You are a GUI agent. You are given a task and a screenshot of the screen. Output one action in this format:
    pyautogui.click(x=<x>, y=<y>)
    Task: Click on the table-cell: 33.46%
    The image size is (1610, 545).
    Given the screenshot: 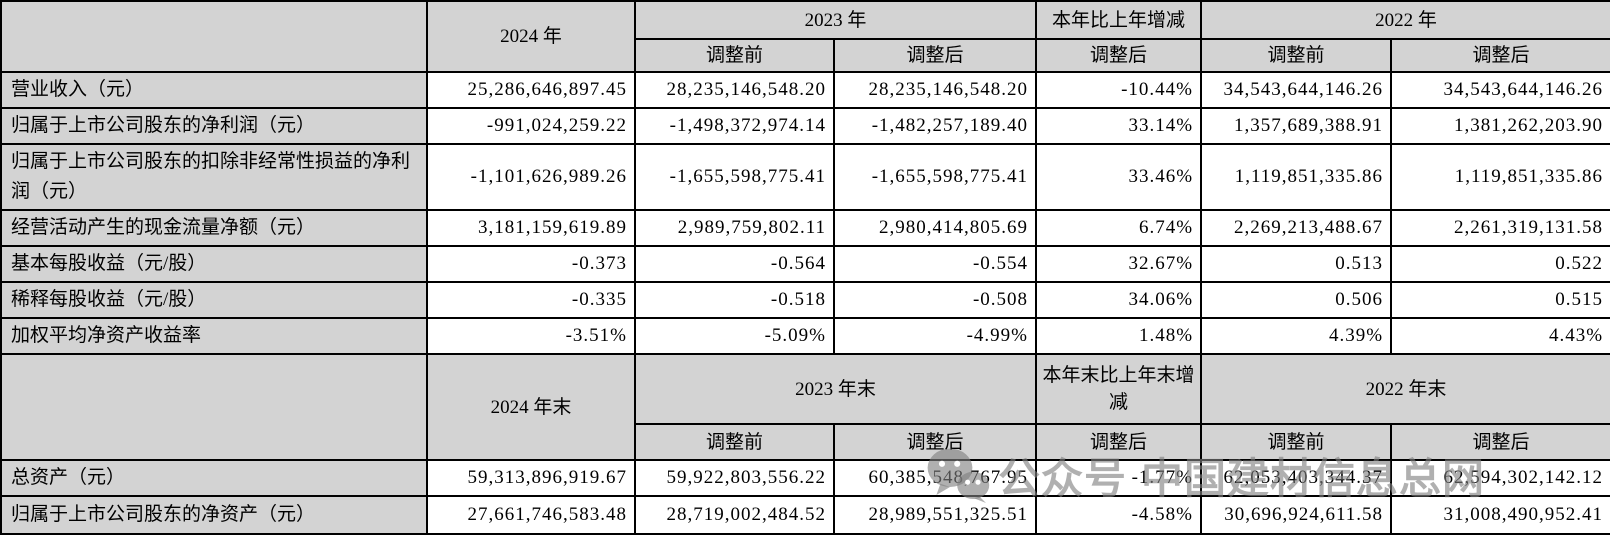 What is the action you would take?
    pyautogui.click(x=1119, y=177)
    